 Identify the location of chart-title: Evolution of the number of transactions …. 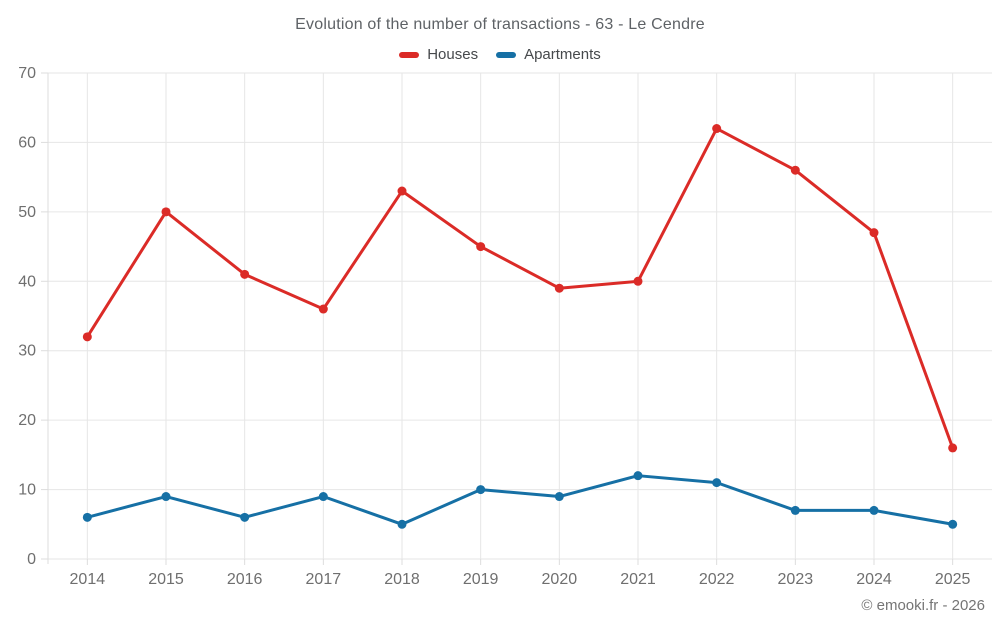
(500, 24).